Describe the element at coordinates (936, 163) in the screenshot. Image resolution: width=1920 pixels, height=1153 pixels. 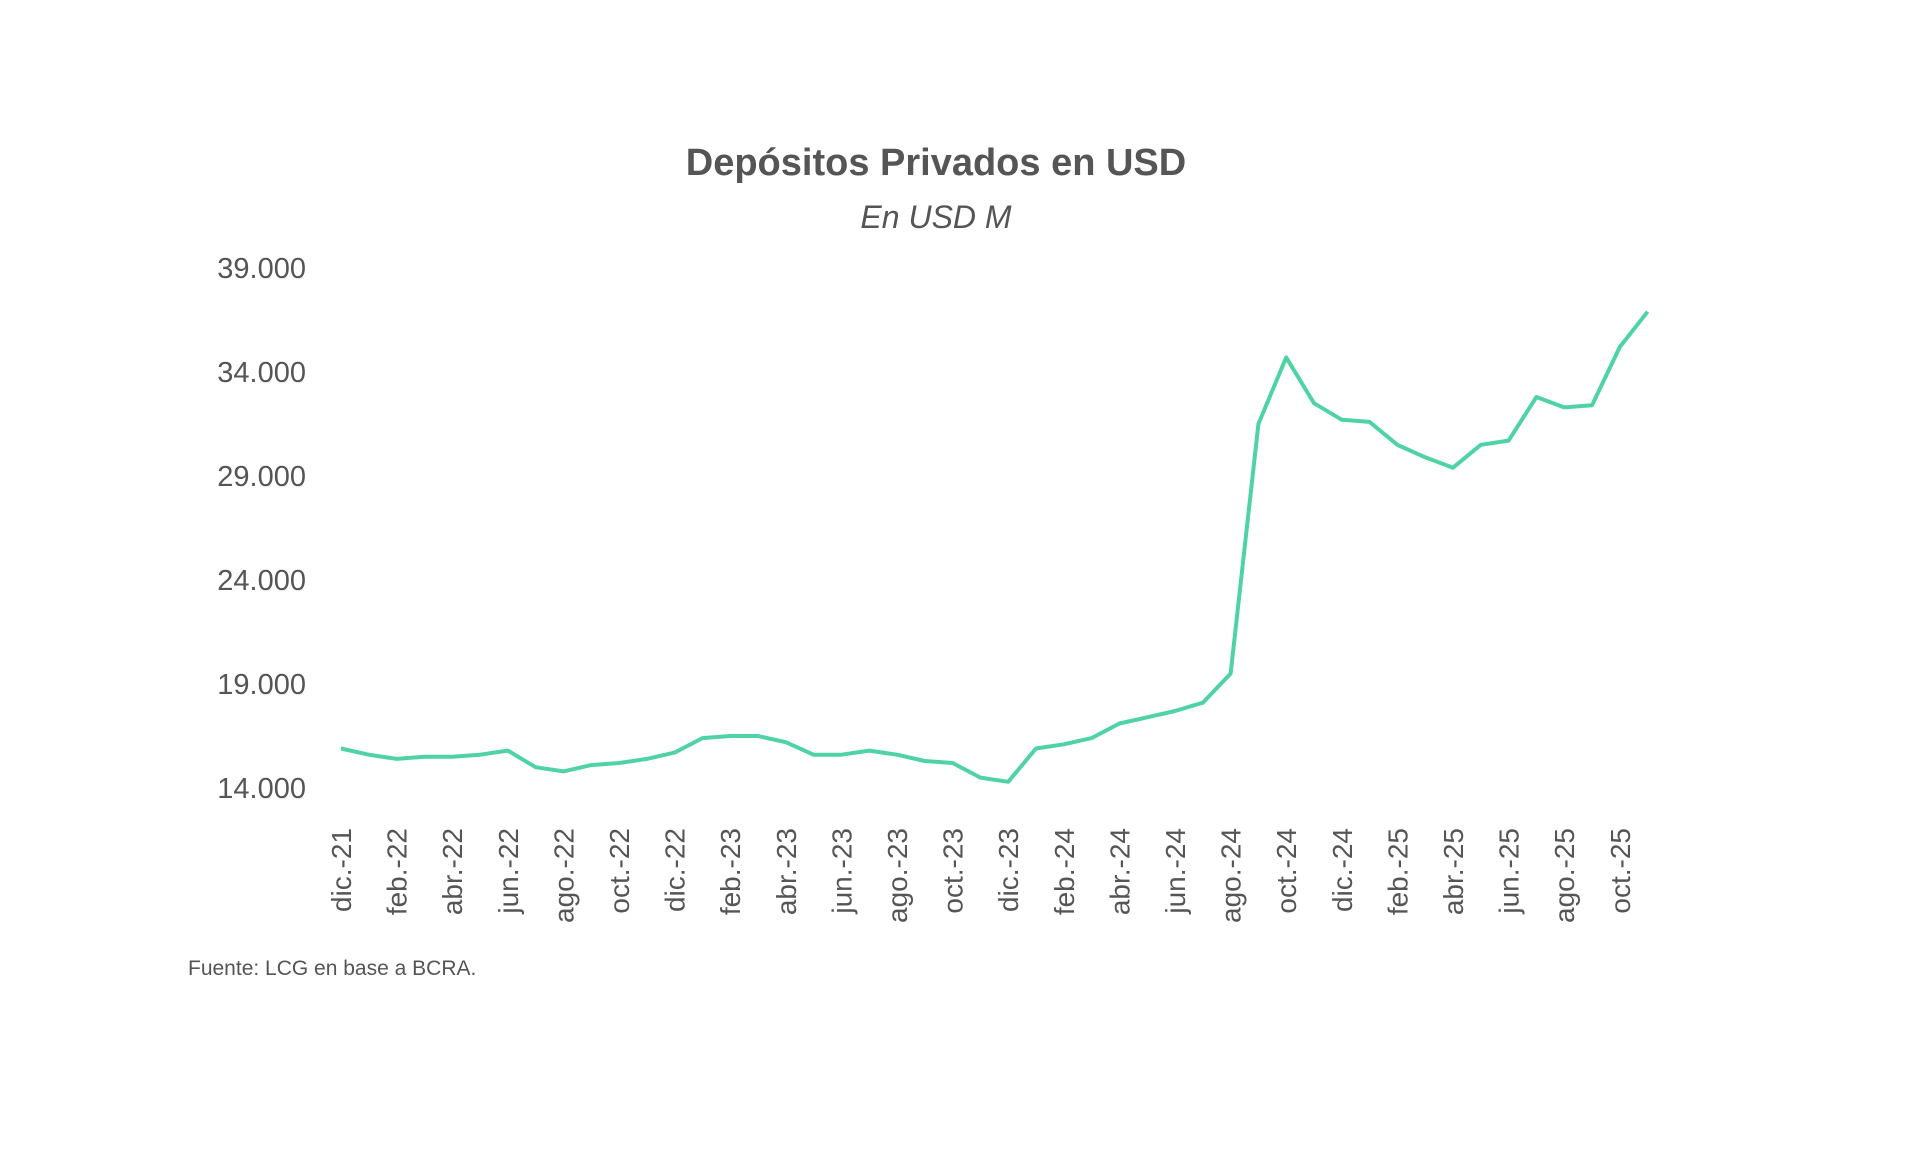
I see `chart-title: Depósitos Privados en USD` at that location.